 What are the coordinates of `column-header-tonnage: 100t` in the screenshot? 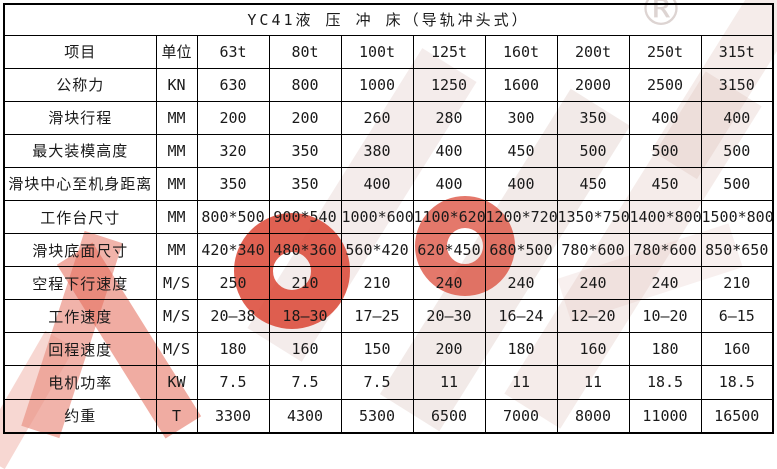 It's located at (377, 51).